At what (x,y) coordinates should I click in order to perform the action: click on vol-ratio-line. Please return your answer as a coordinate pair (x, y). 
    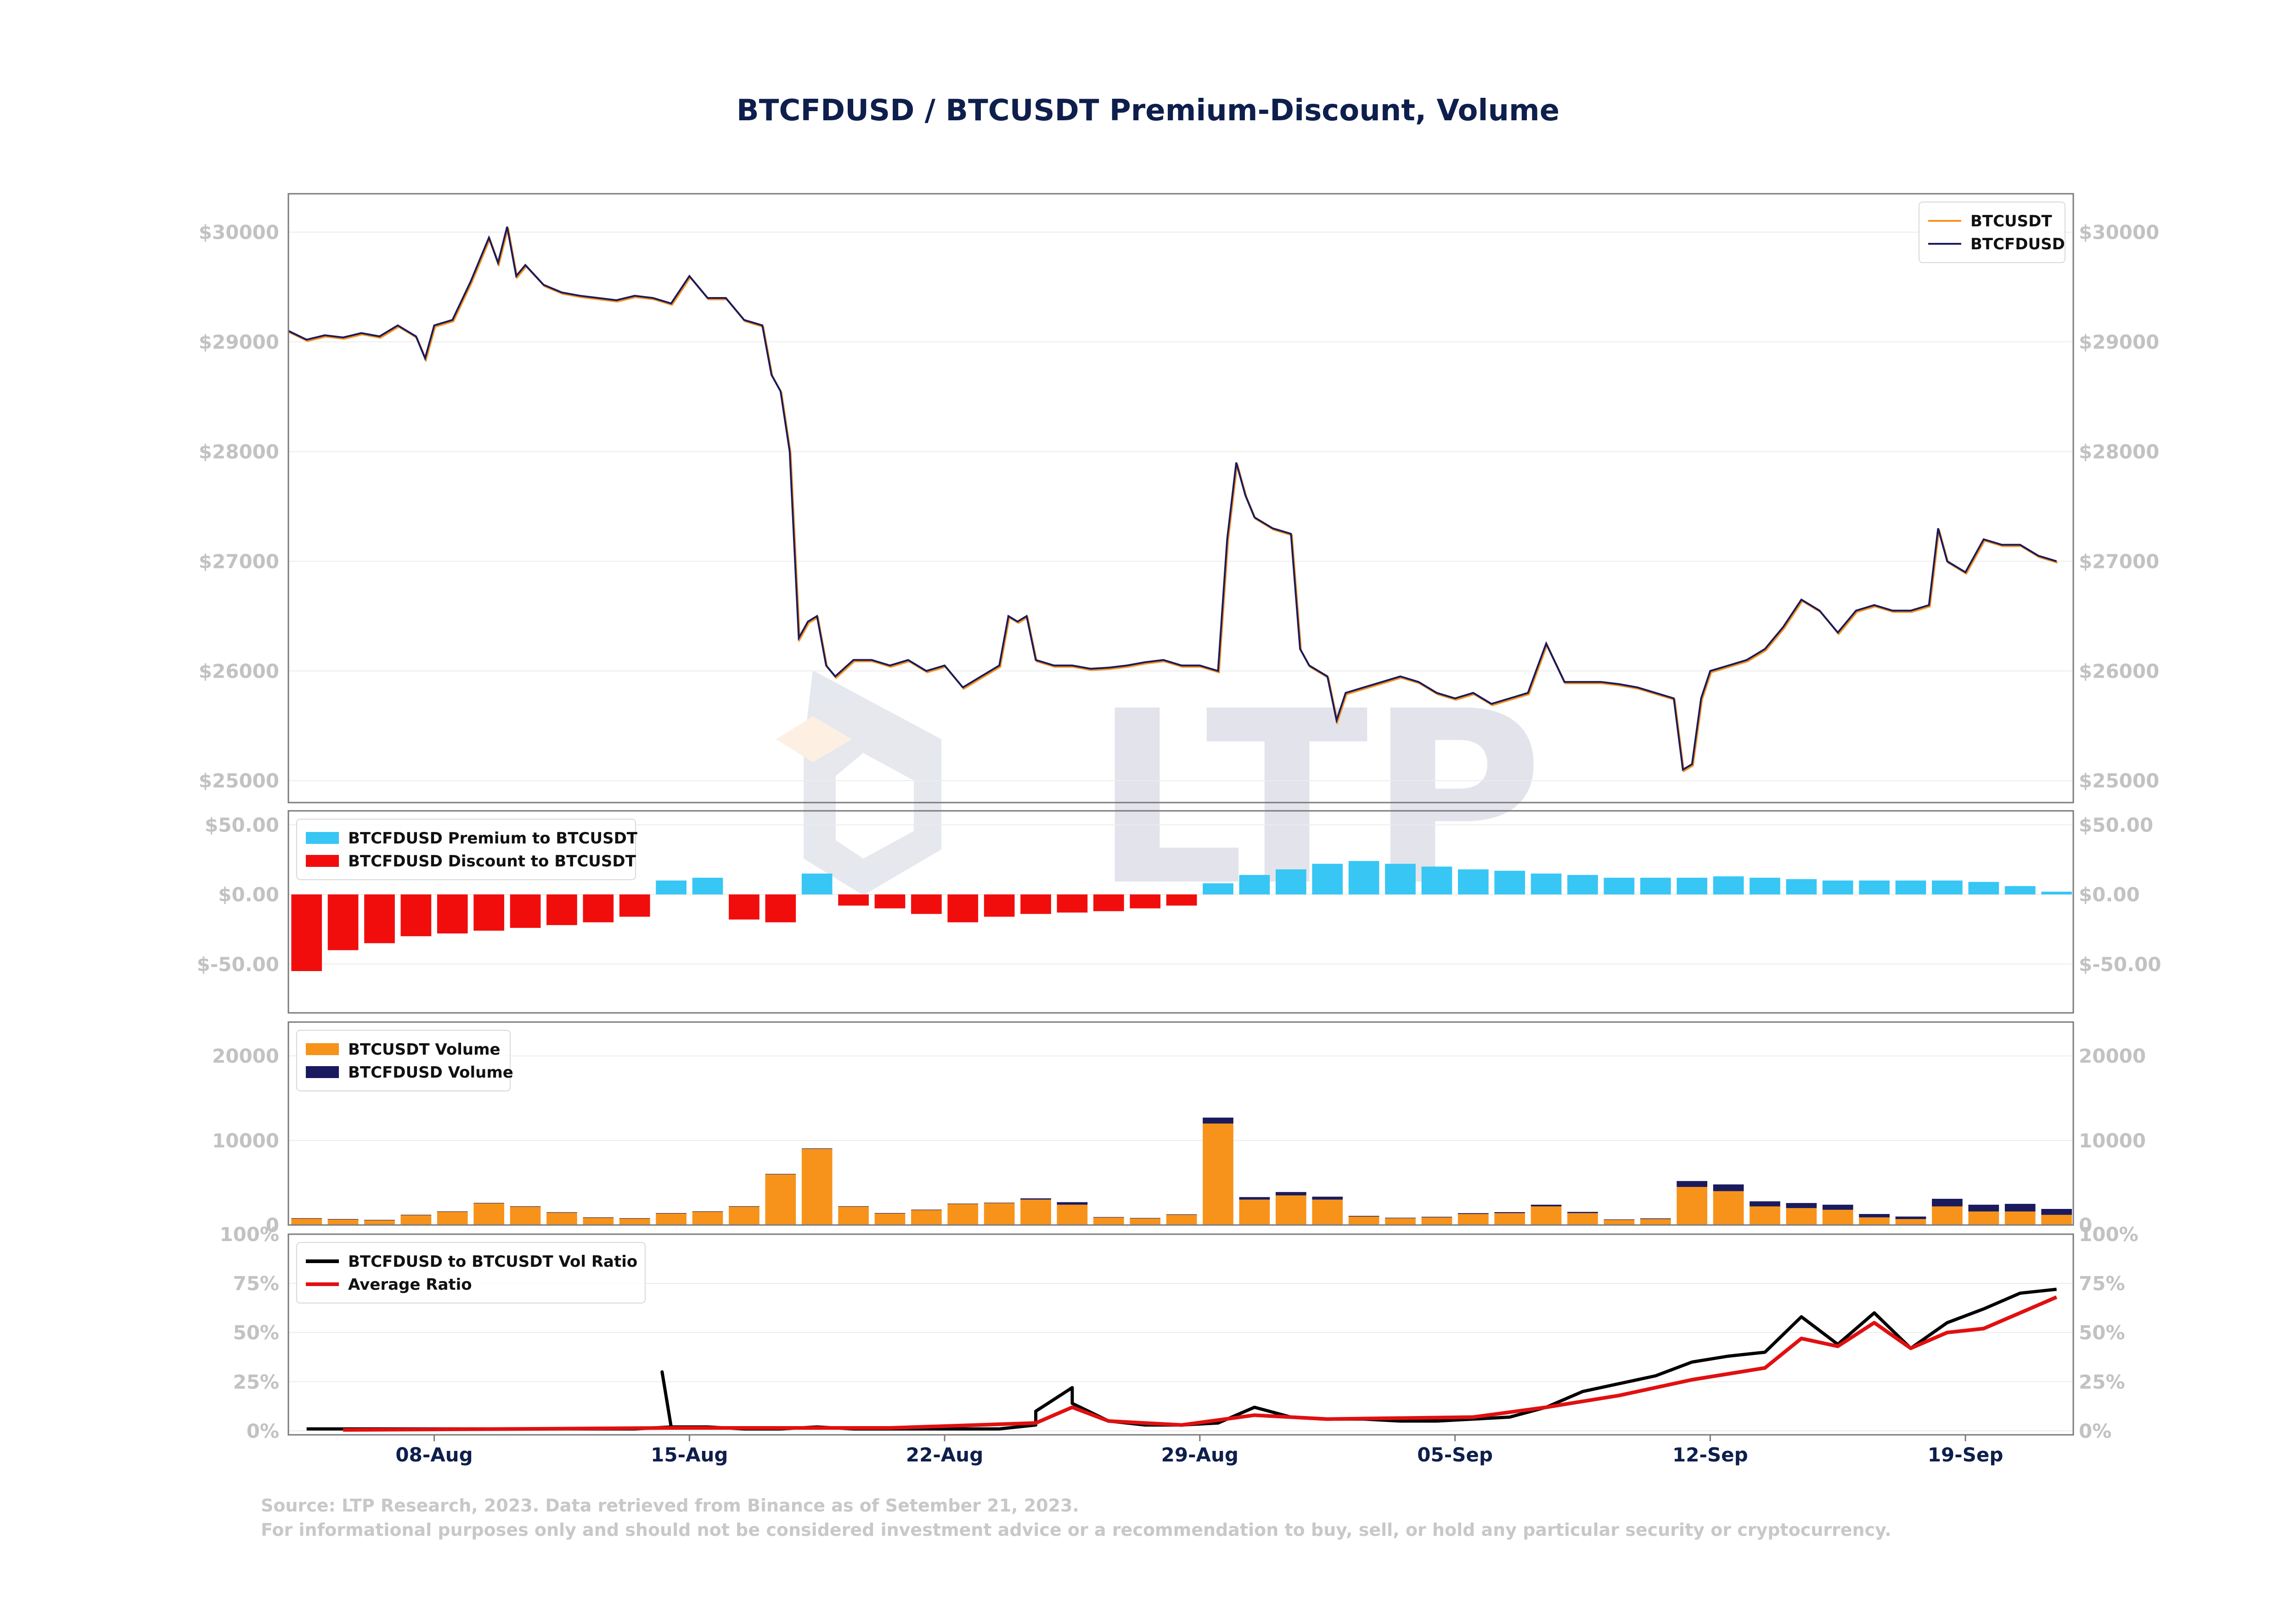
    Looking at the image, I should click on (1181, 1359).